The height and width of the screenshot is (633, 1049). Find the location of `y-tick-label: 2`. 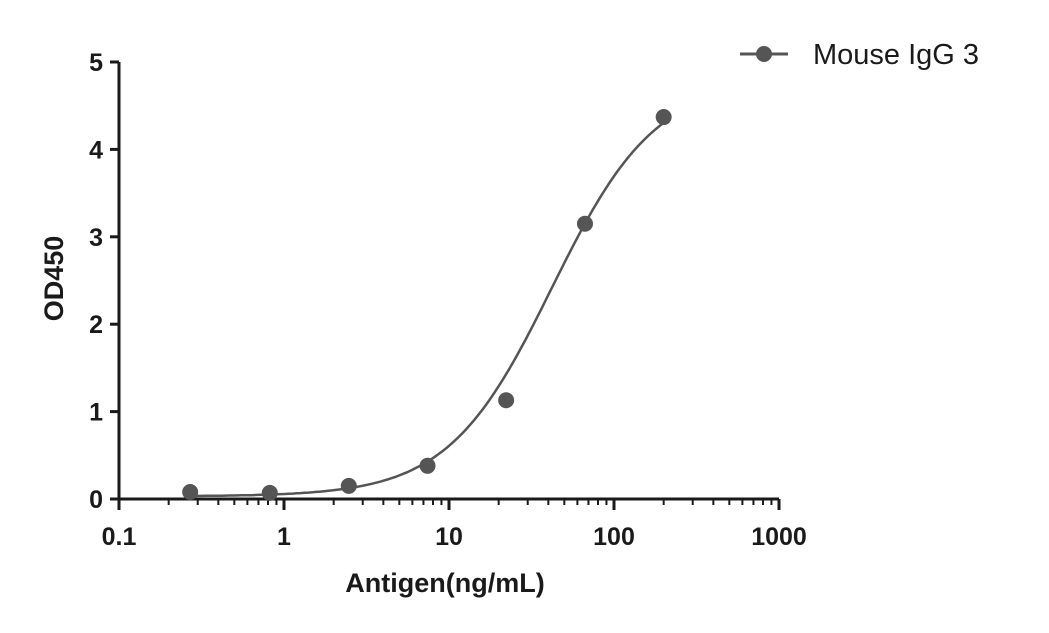

y-tick-label: 2 is located at coordinates (96, 325).